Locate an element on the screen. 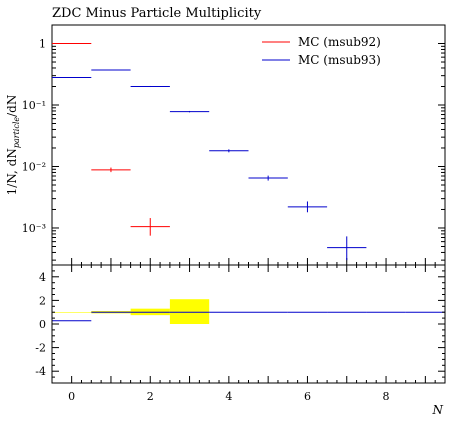  chart-title: ZDC Minus Particle Multiplicity is located at coordinates (157, 13).